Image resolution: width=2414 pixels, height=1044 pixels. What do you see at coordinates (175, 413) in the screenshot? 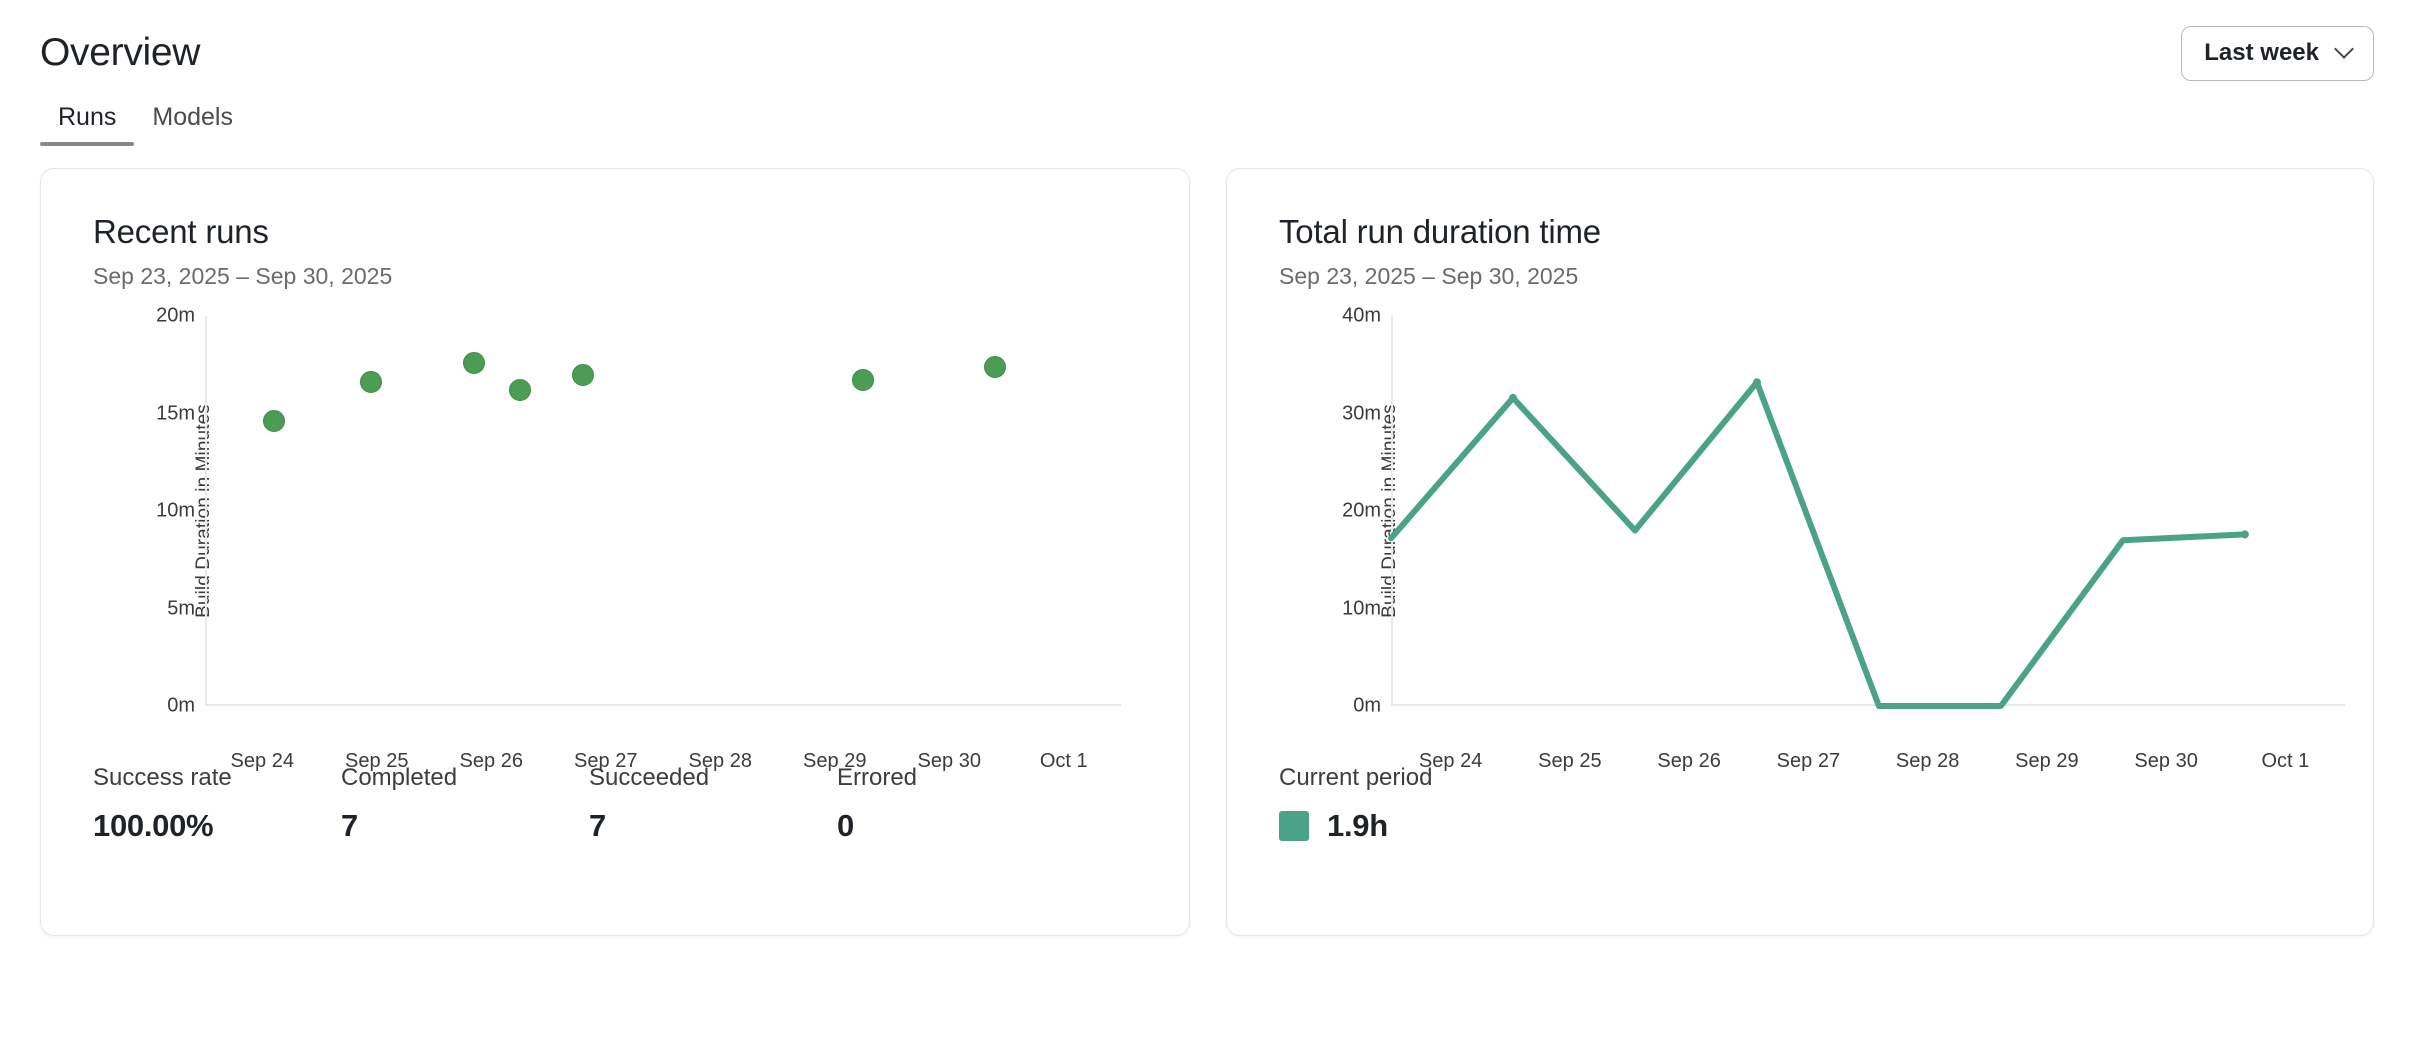
I see `y-tick-label: 15m` at bounding box center [175, 413].